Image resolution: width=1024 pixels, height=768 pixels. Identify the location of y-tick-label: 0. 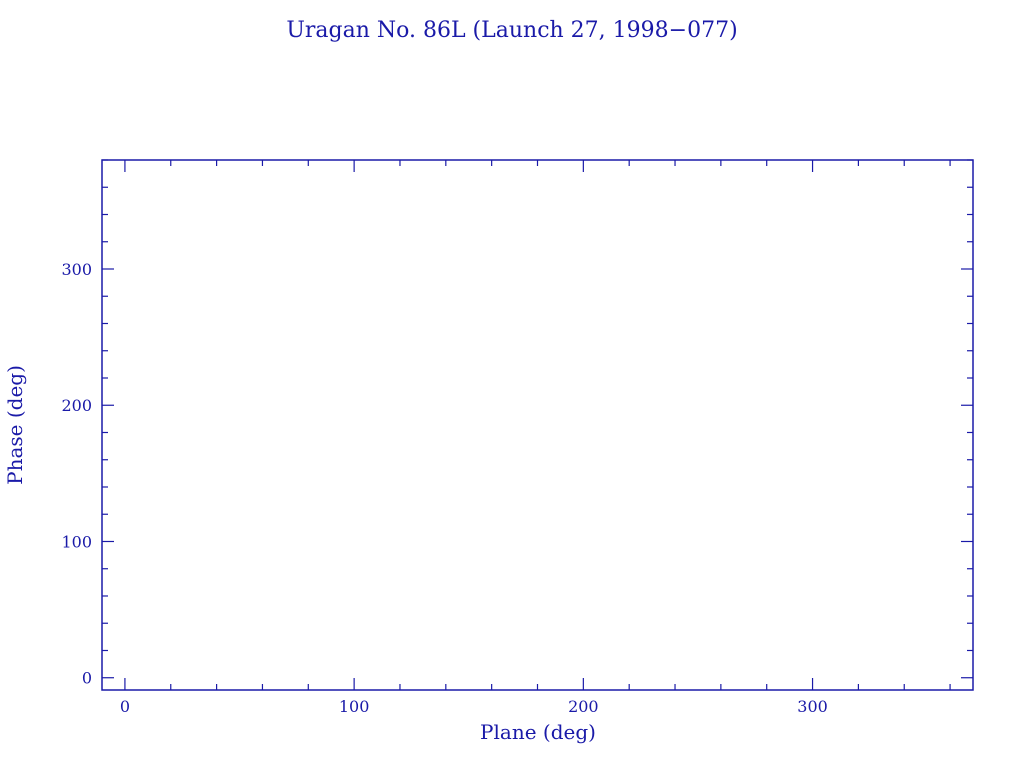
(87, 678).